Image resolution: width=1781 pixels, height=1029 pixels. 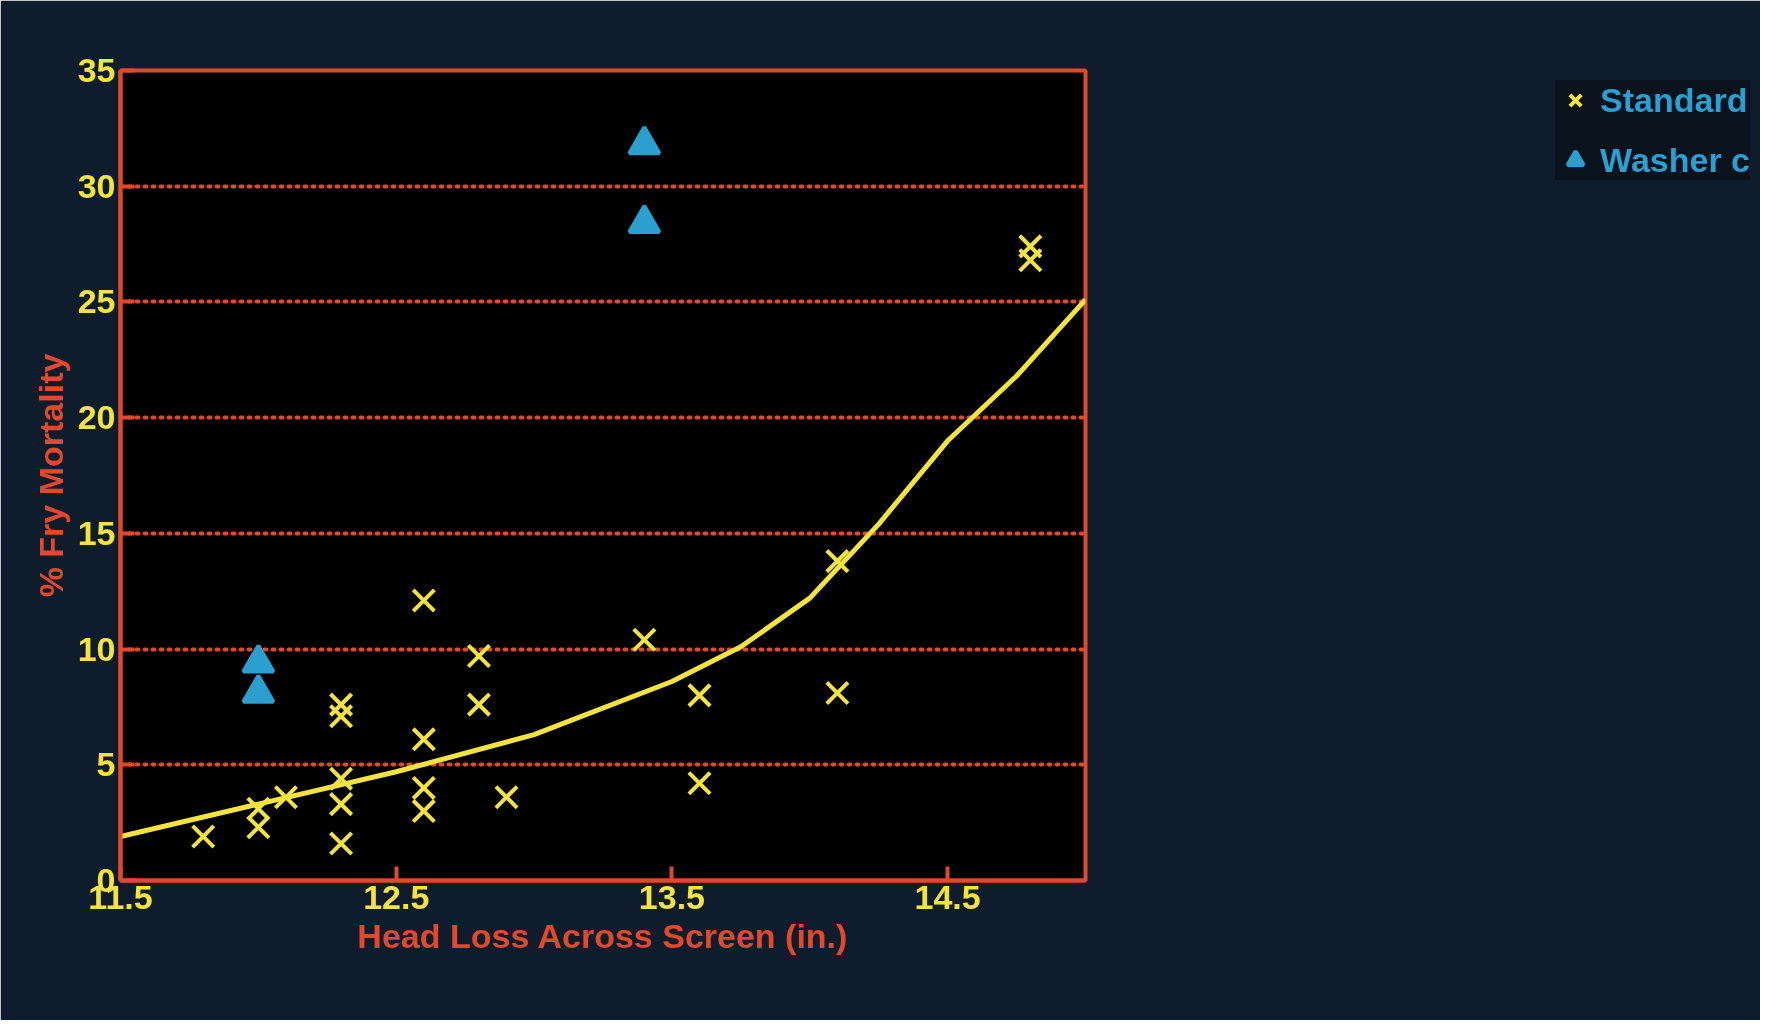 I want to click on x-axis-title: Head Loss Across Screen (in.), so click(x=602, y=935).